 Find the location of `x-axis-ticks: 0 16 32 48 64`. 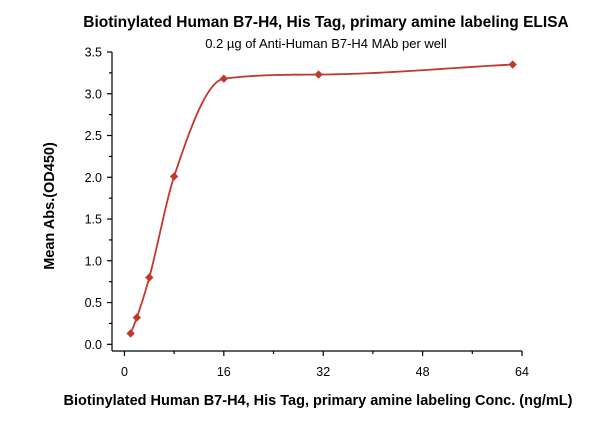

x-axis-ticks: 0 16 32 48 64 is located at coordinates (325, 365).